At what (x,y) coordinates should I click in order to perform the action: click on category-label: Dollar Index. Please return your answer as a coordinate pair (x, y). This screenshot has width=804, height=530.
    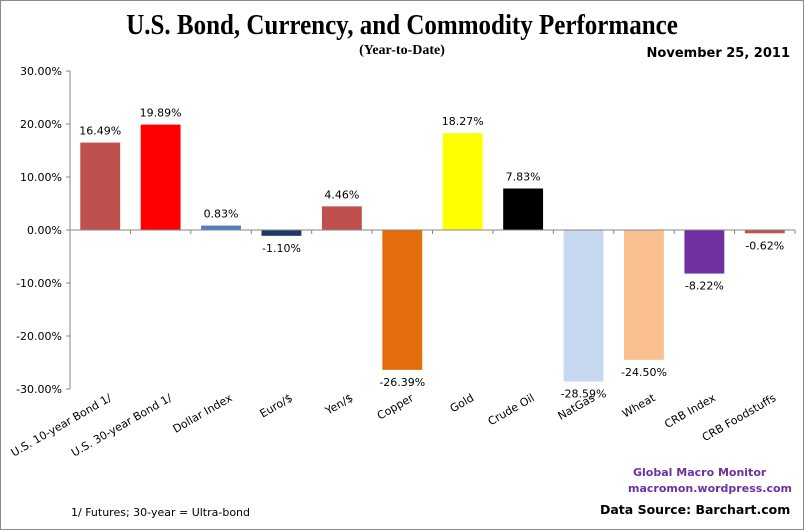
    Looking at the image, I should click on (203, 413).